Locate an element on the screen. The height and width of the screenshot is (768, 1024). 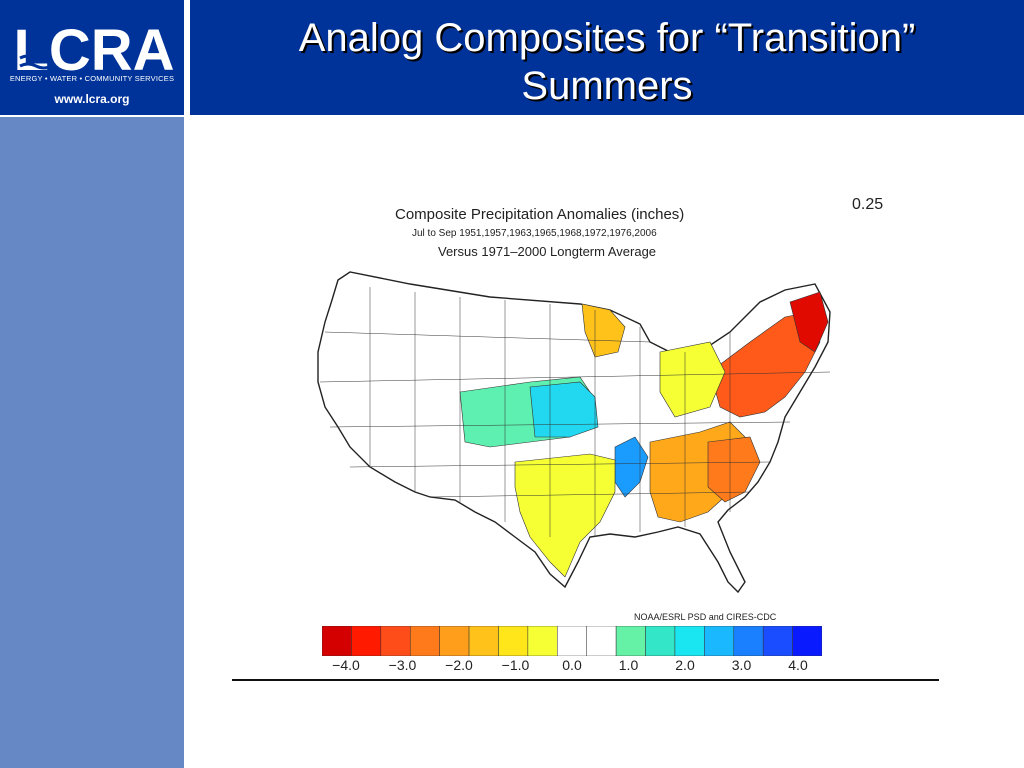
map-credit: NOAA/ESRL PSD and CIRES-CDC is located at coordinates (705, 617).